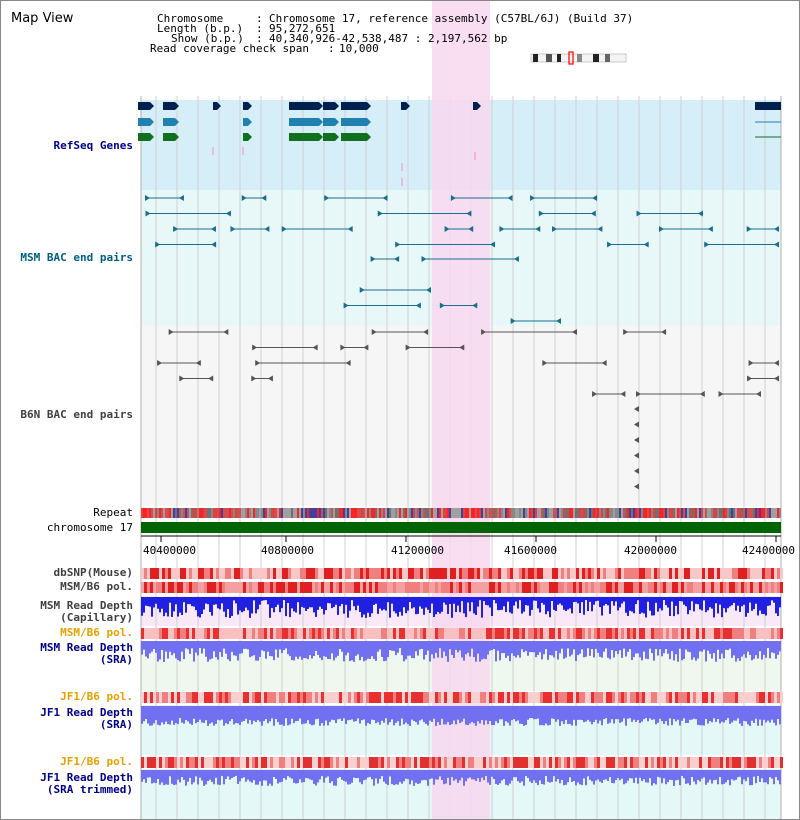 The height and width of the screenshot is (820, 800). What do you see at coordinates (96, 586) in the screenshot?
I see `track-label-msm-b6-pol: MSM/B6 pol.` at bounding box center [96, 586].